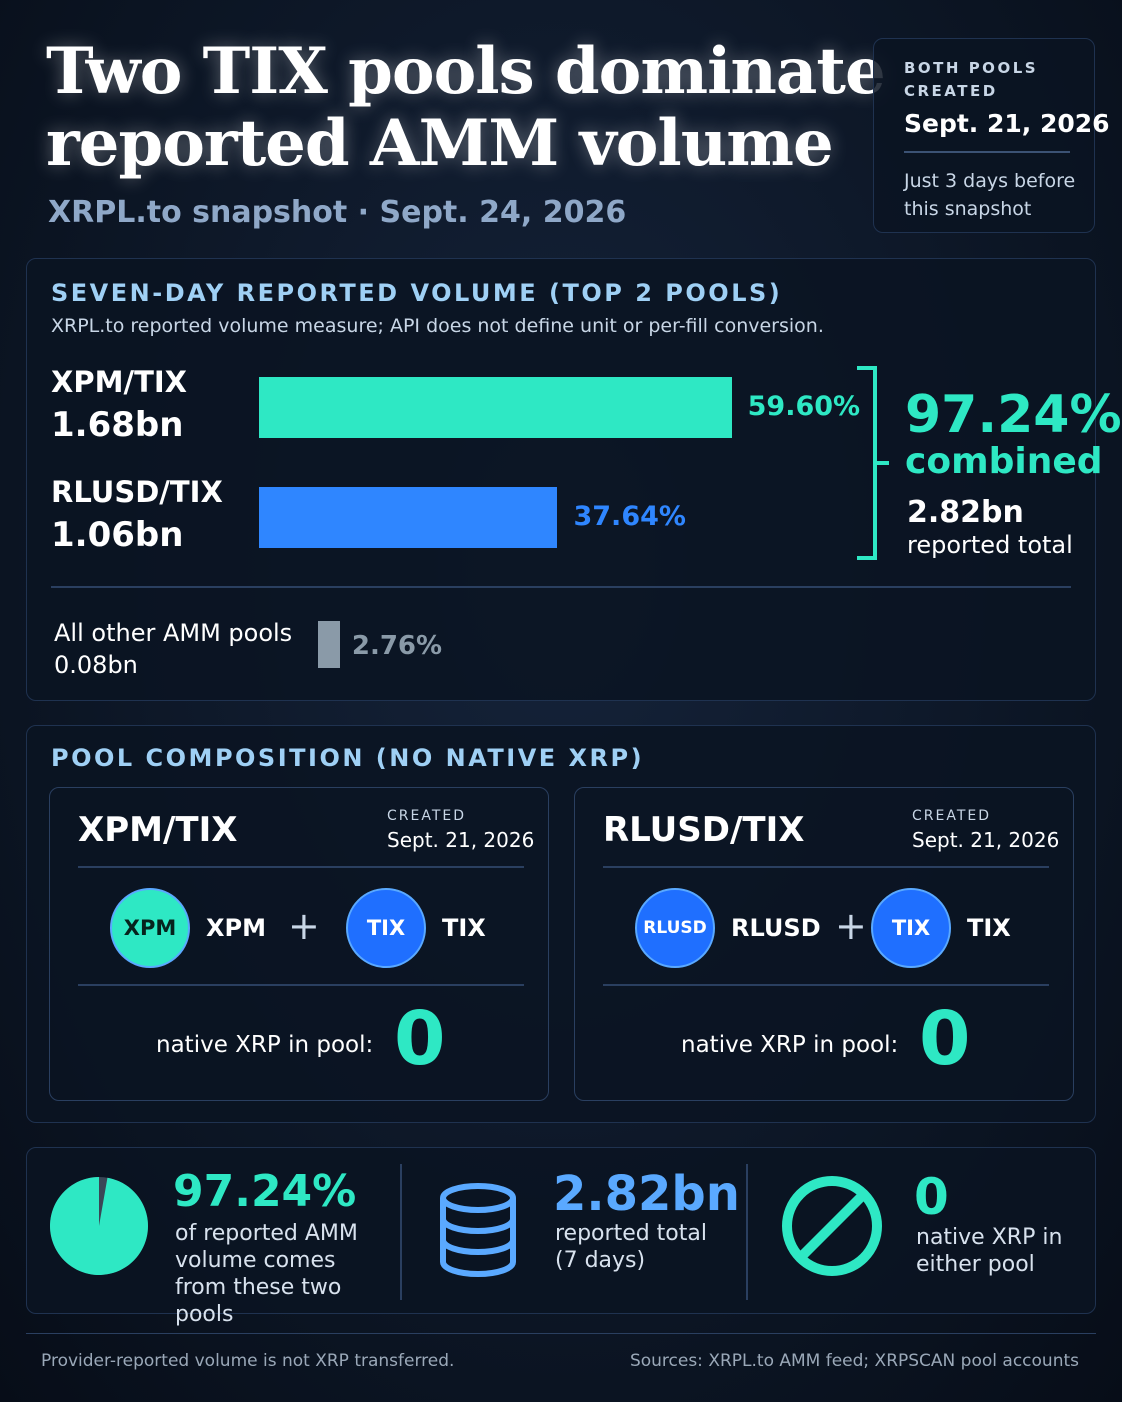 This screenshot has width=1122, height=1402. Describe the element at coordinates (440, 143) in the screenshot. I see `title-line: reported AMM volume` at that location.